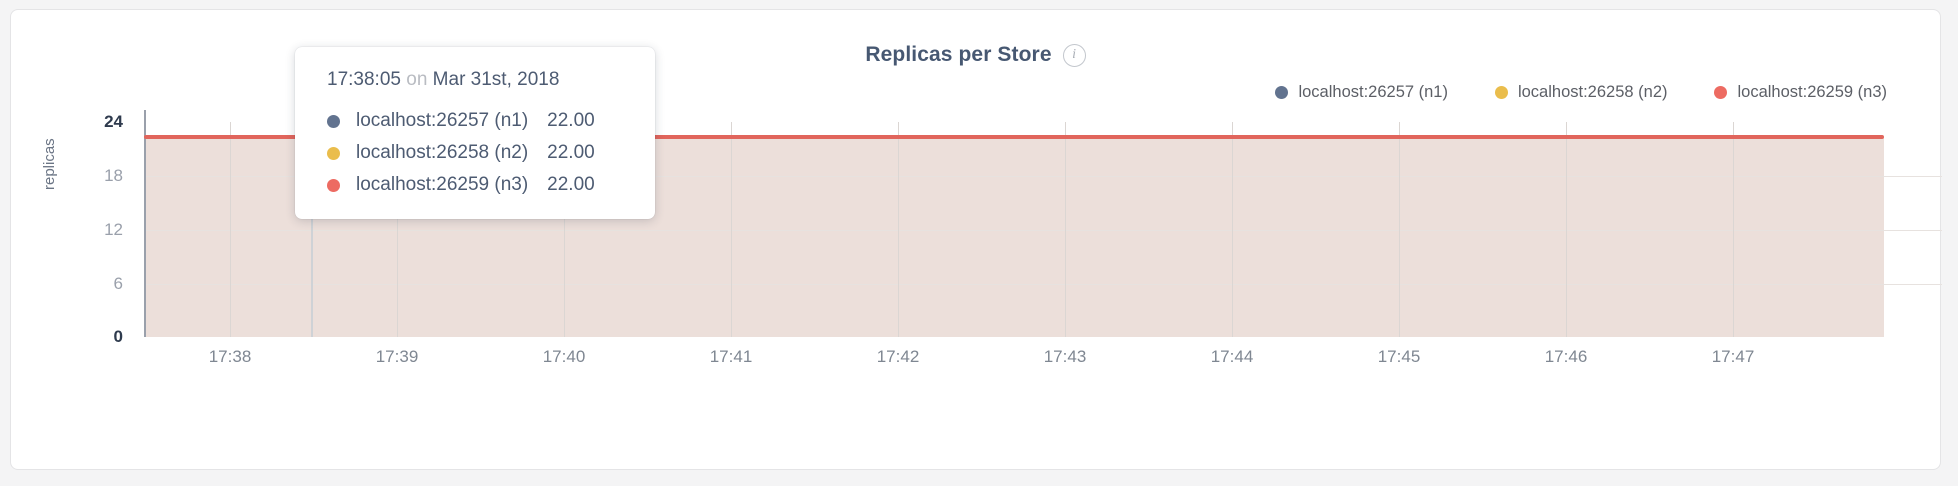 The width and height of the screenshot is (1958, 486). I want to click on legend-item-n1: localhost:26257 (n1), so click(1361, 92).